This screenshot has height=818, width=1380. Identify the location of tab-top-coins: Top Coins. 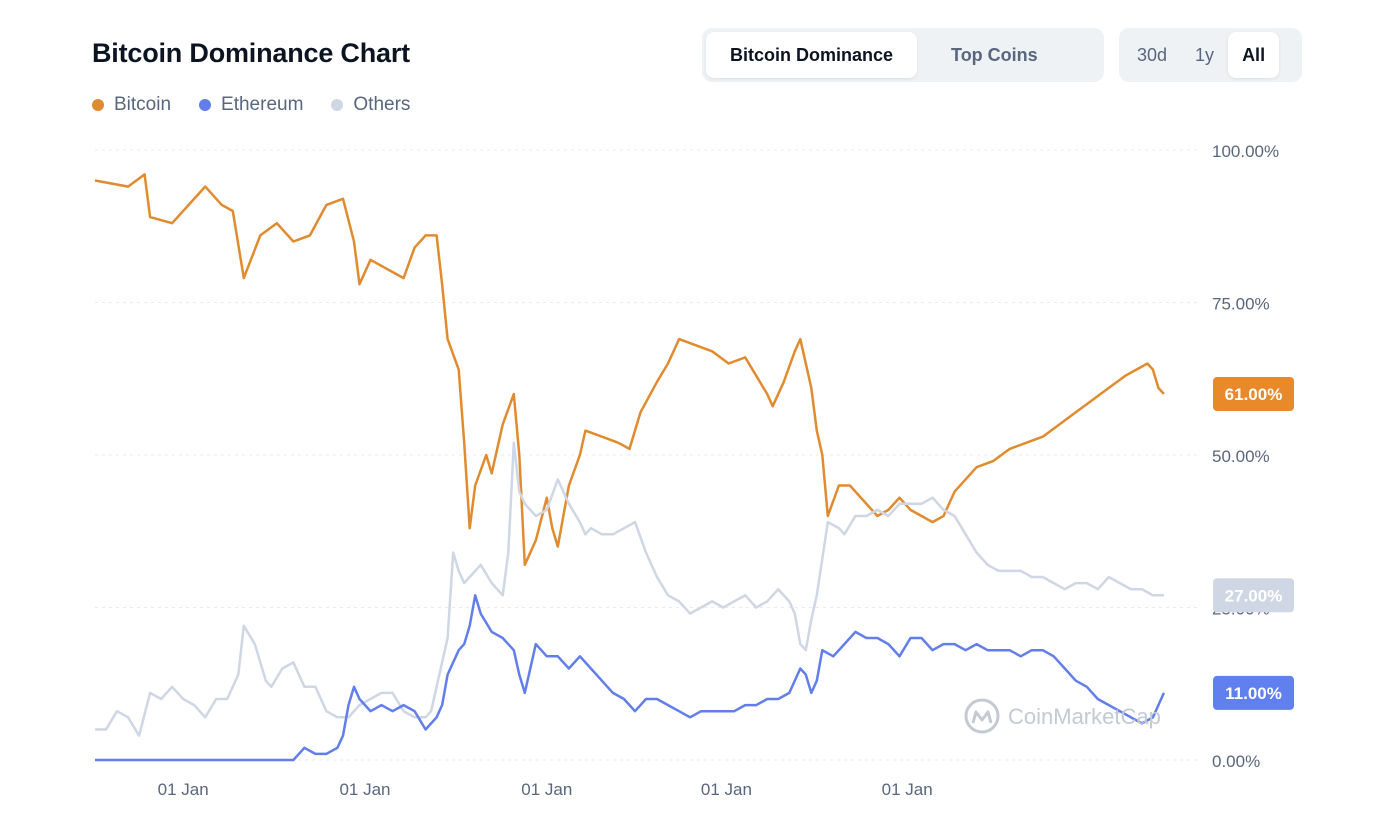
(994, 54).